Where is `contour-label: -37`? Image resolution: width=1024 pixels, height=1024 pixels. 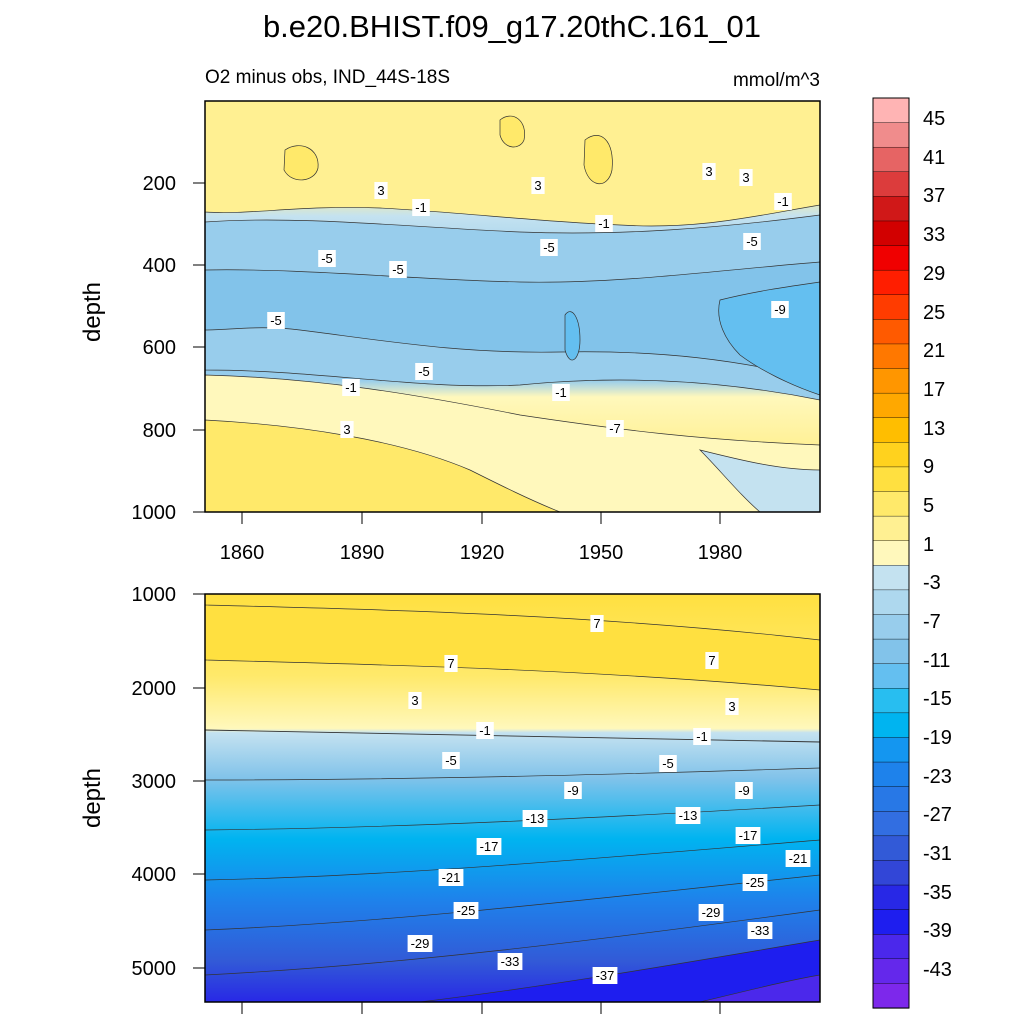
contour-label: -37 is located at coordinates (605, 975).